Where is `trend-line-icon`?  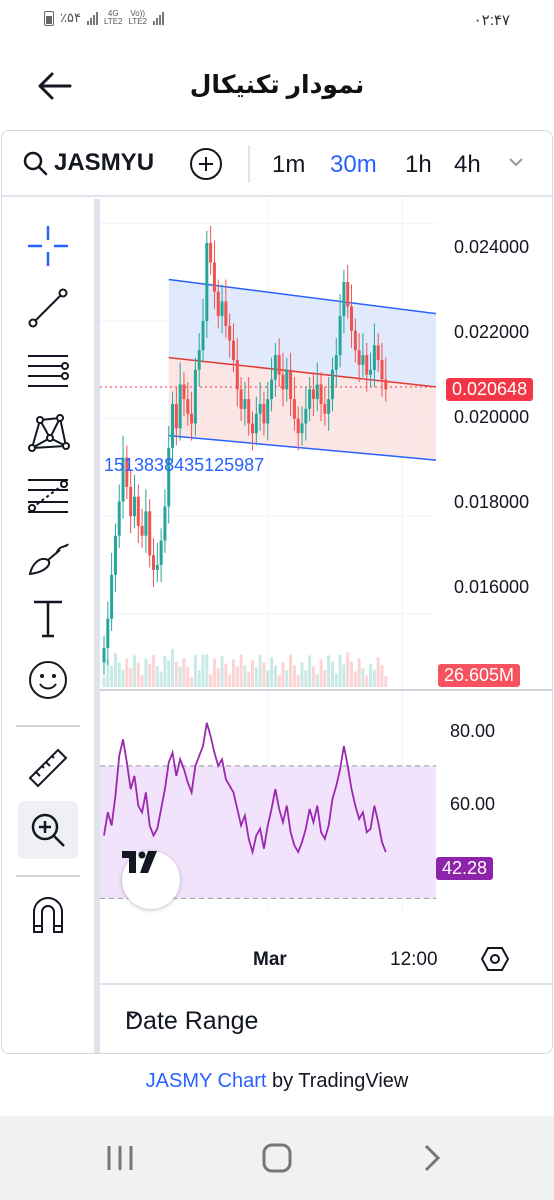
trend-line-icon is located at coordinates (48, 308).